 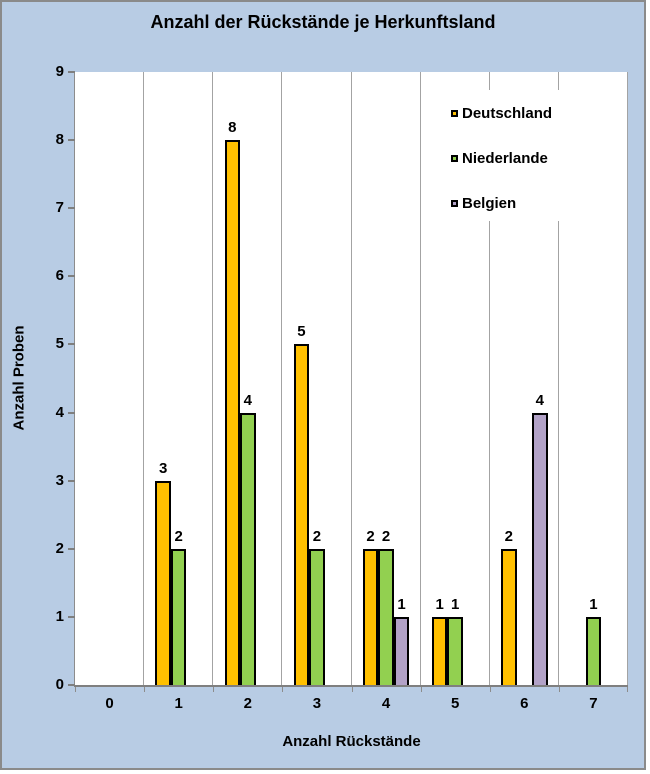 I want to click on y-tick-label: 5, so click(x=59, y=344).